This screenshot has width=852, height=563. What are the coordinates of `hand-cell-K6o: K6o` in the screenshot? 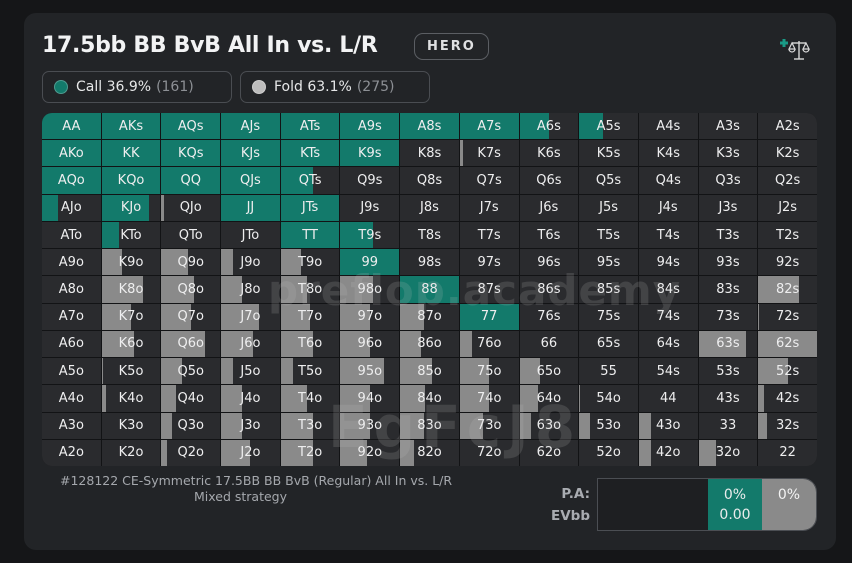 It's located at (131, 344).